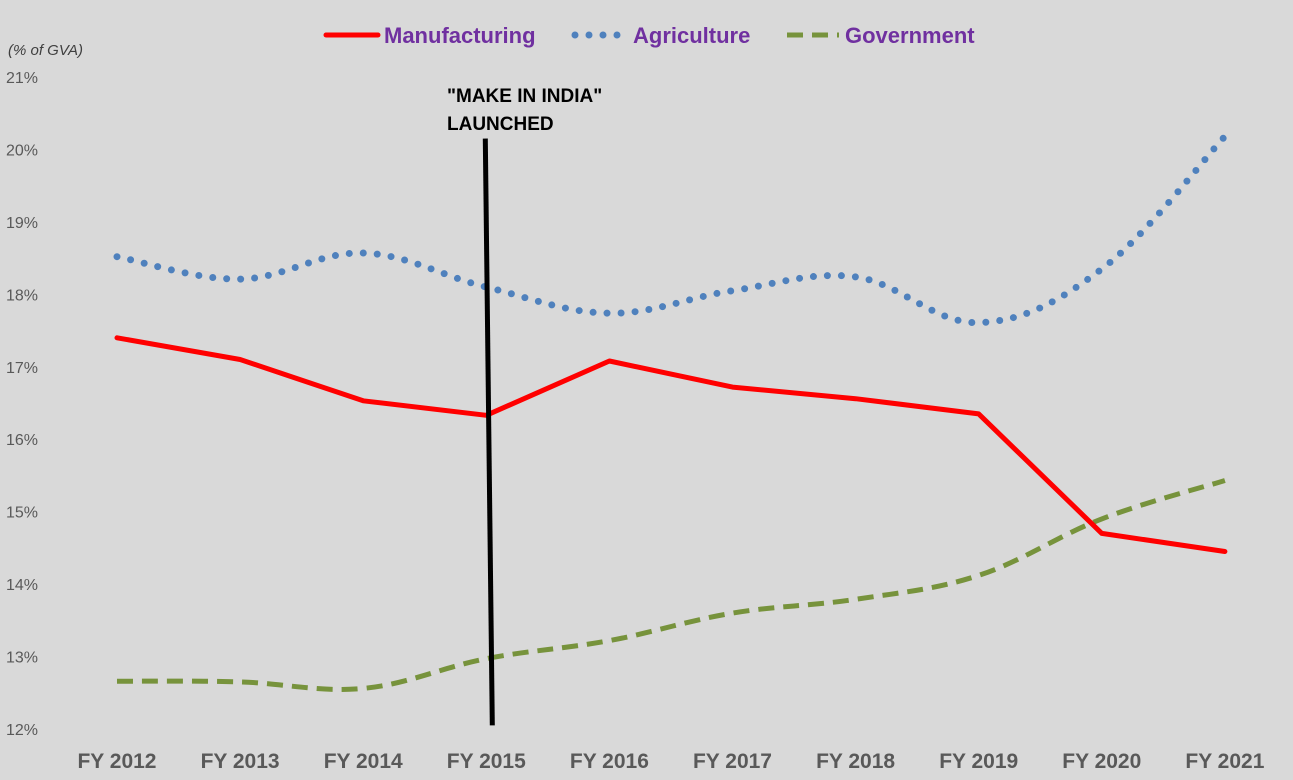 The image size is (1293, 780). What do you see at coordinates (22, 295) in the screenshot?
I see `y-tick-label: 18%` at bounding box center [22, 295].